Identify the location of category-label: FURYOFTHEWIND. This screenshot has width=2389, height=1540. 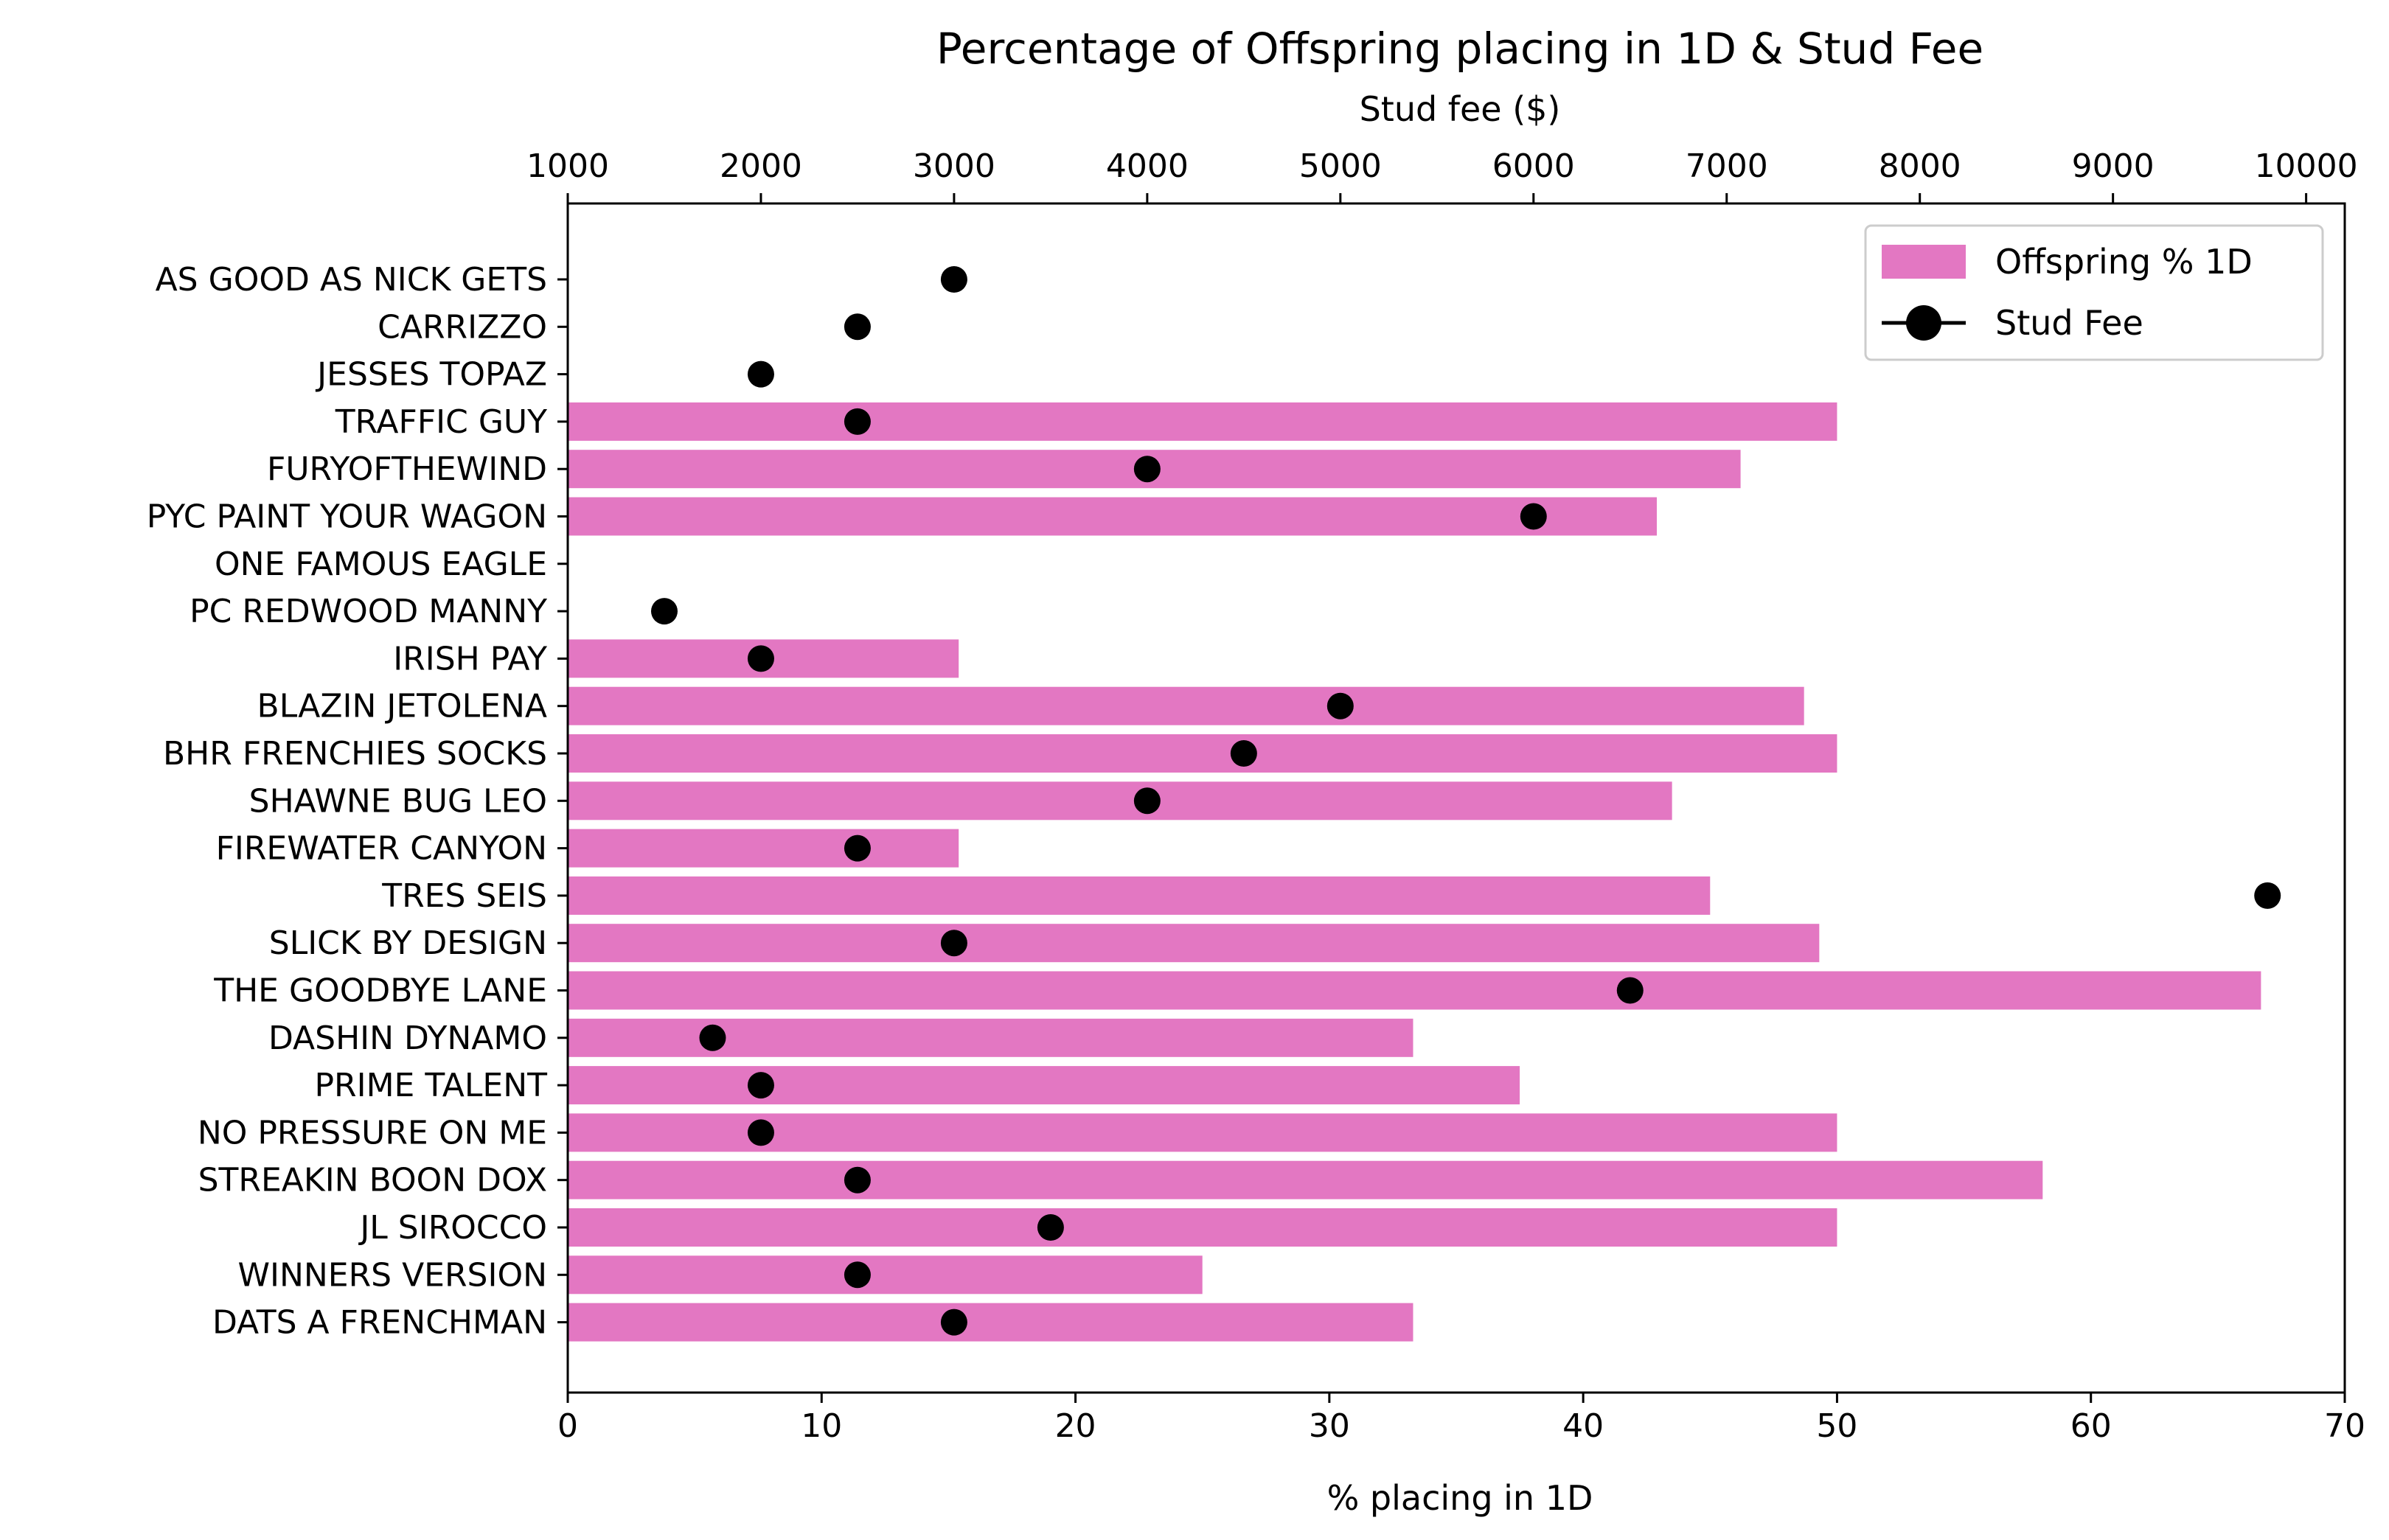
(407, 469).